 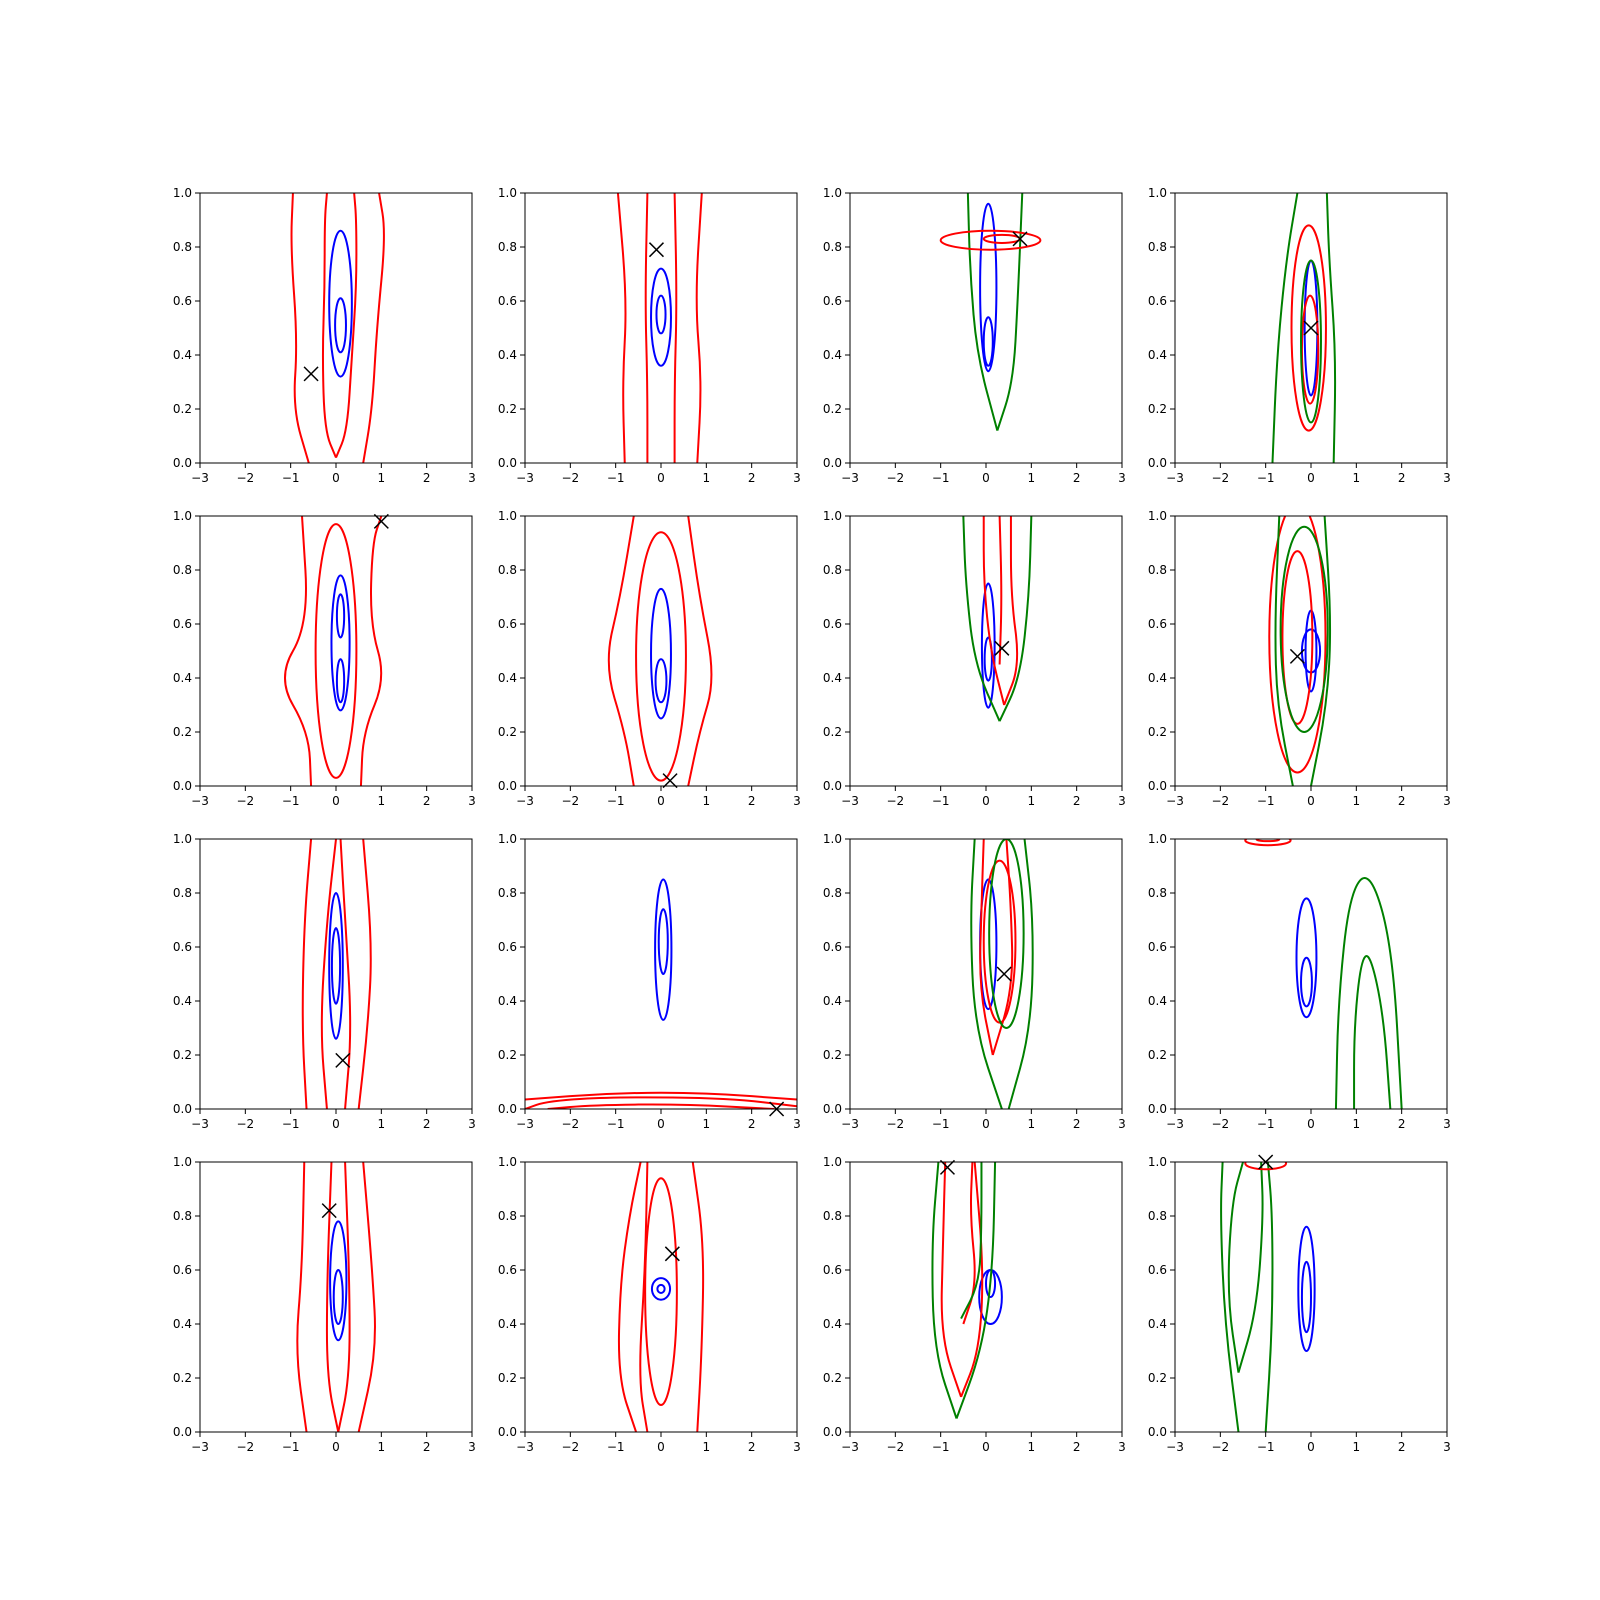 I want to click on subplot-3-3: −3 −2 −1 0 1 2 3 0.0 0.2 0.4 0.6 0.8 1.0, so click(x=974, y=981).